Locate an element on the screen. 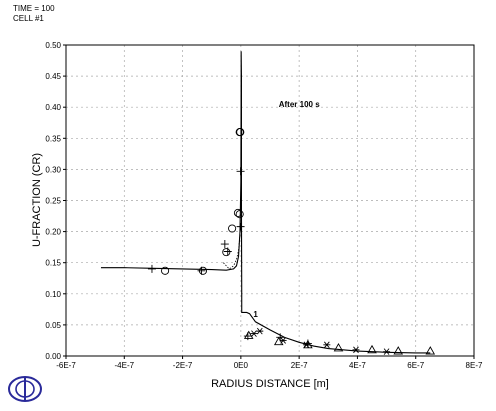  time-label: TIME = 100 is located at coordinates (34, 8).